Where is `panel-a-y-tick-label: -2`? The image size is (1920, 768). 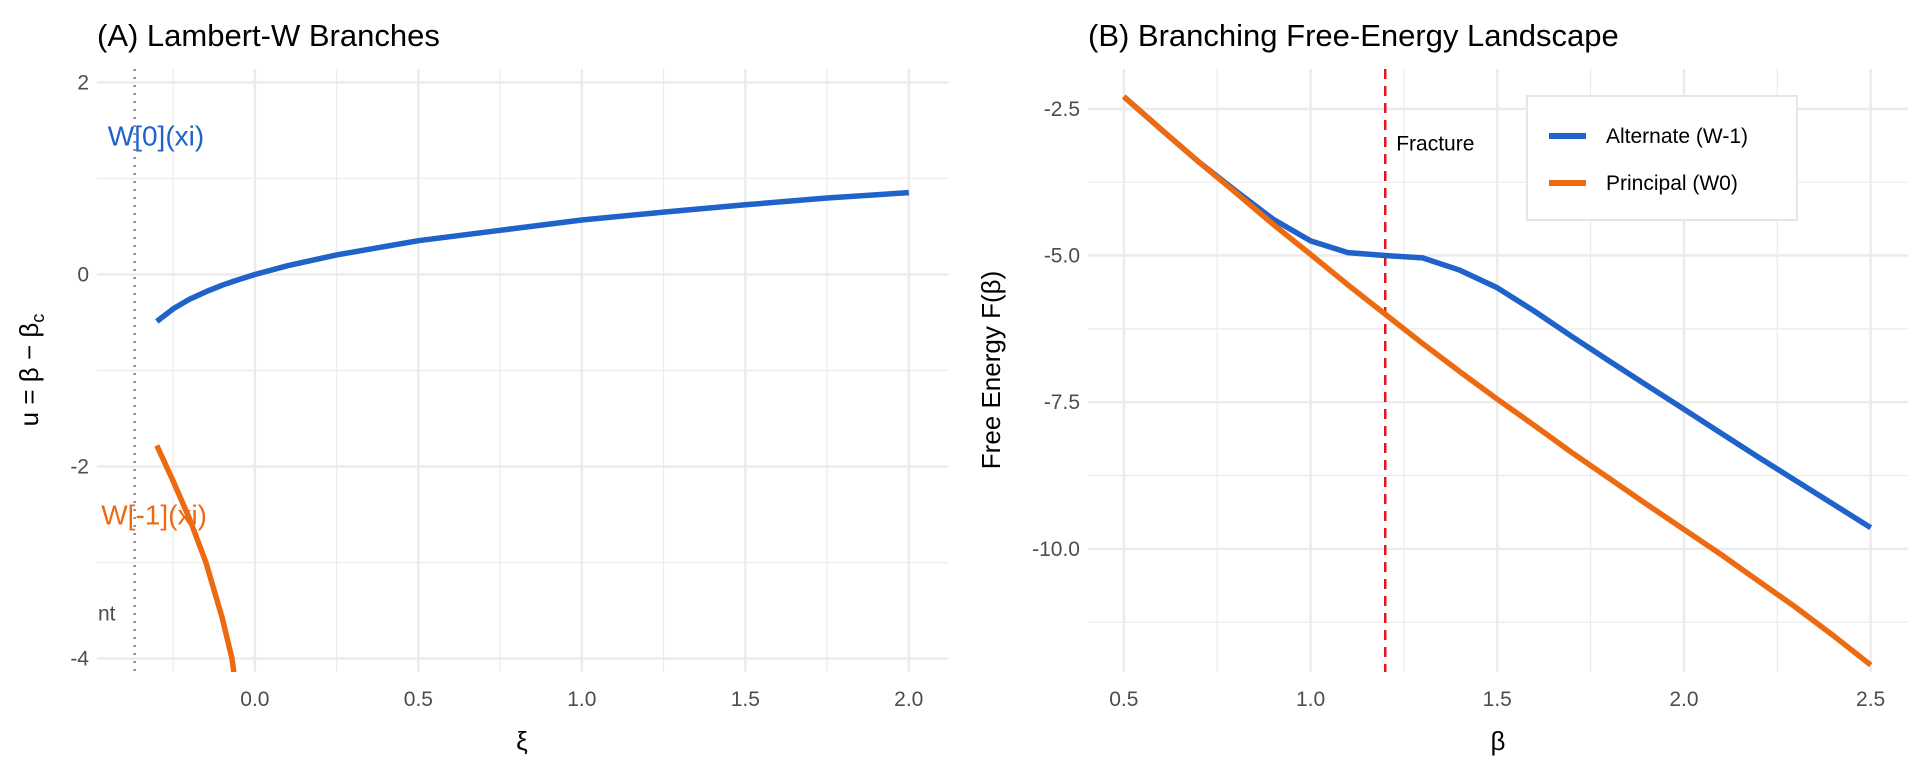
panel-a-y-tick-label: -2 is located at coordinates (79, 467).